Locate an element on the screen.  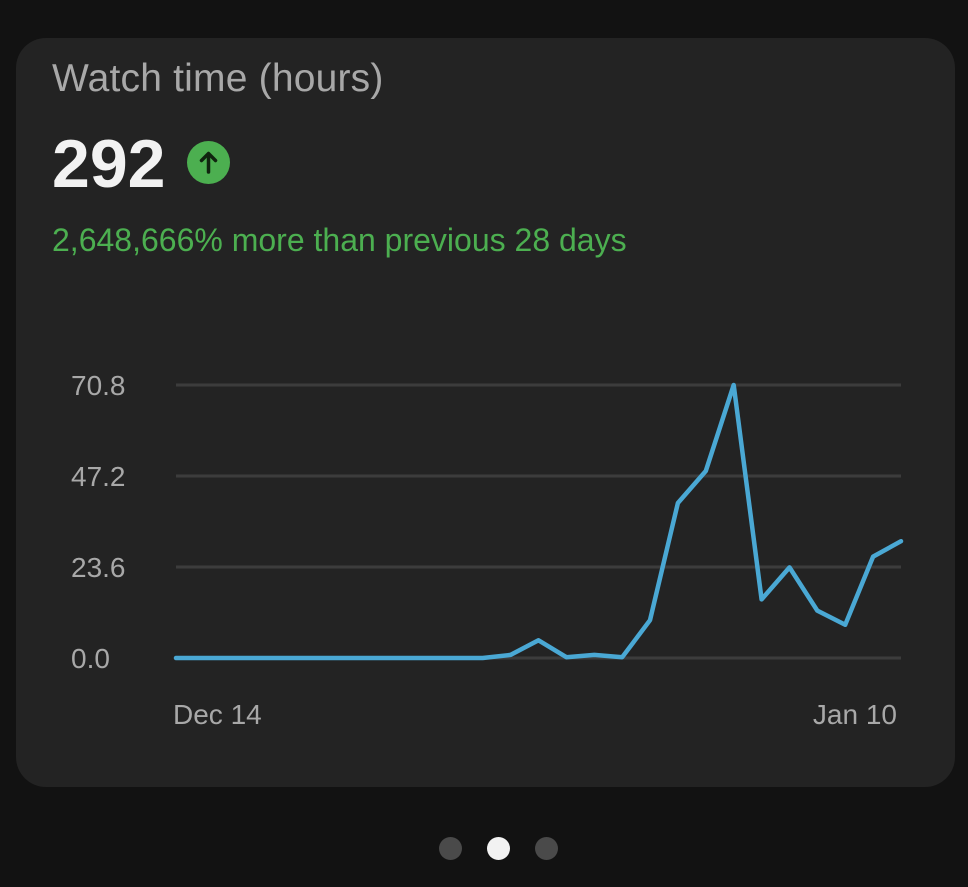
arrow-up-icon is located at coordinates (209, 162).